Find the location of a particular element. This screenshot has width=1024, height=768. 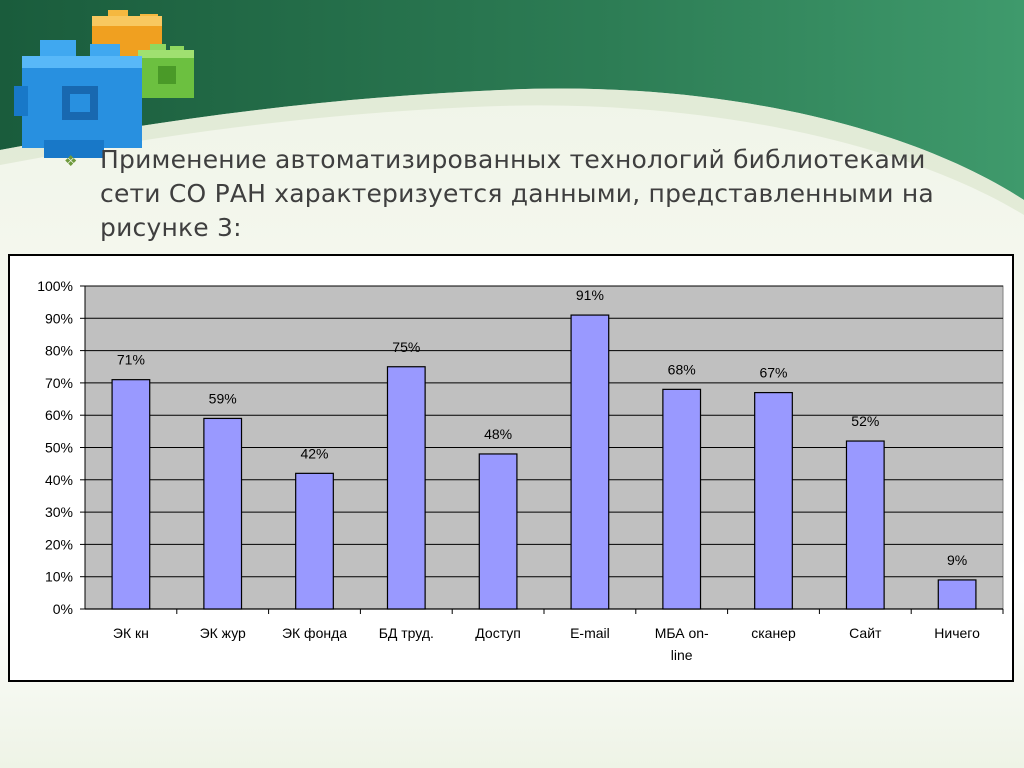

x-tick-label: Ничего is located at coordinates (957, 633).